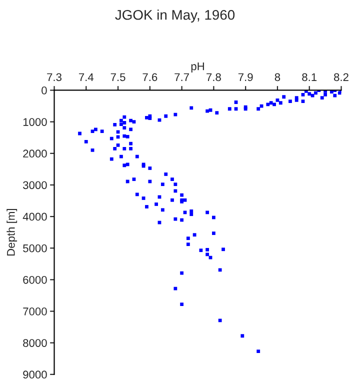 The image size is (350, 384). Describe the element at coordinates (54, 77) in the screenshot. I see `x-tick-label: 7.3` at that location.